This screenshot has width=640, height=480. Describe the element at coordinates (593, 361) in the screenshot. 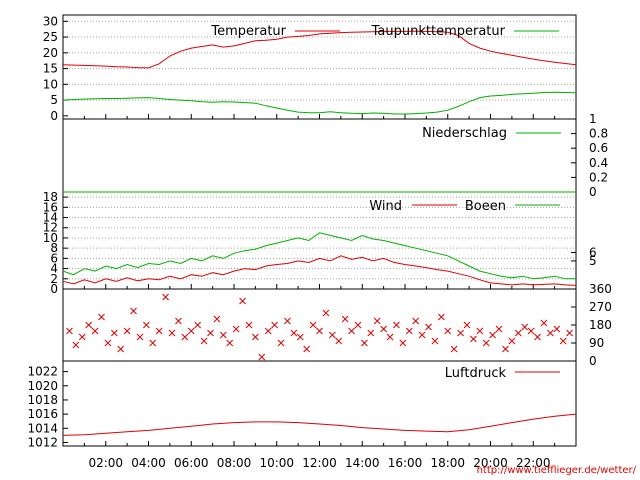

I see `wind-direction-tick-label: 0` at that location.